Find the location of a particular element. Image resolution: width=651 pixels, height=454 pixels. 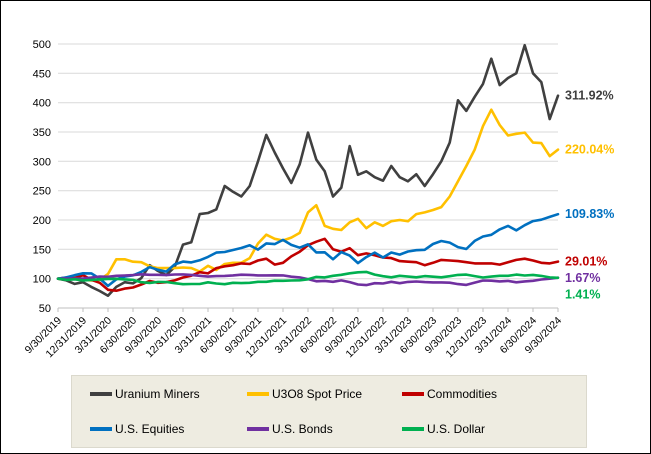

legend-swatch-u-s-dollar is located at coordinates (413, 429).